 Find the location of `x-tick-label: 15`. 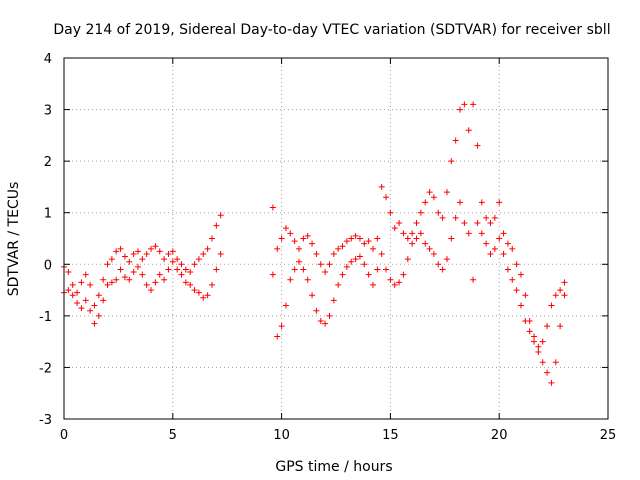

x-tick-label: 15 is located at coordinates (390, 435).